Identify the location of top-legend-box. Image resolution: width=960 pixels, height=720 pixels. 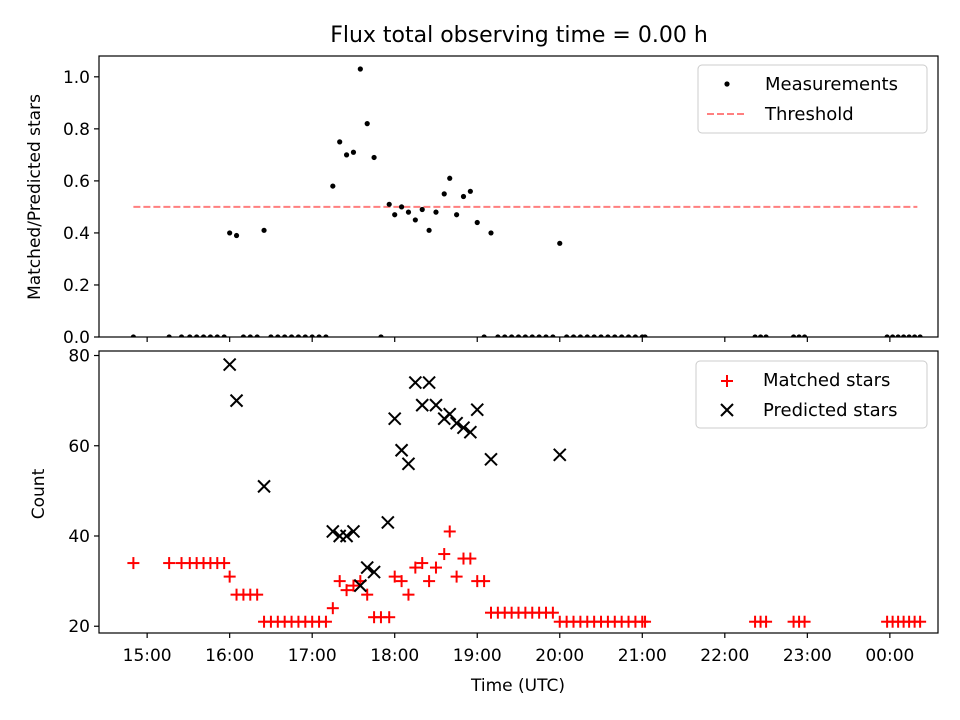
(812, 99).